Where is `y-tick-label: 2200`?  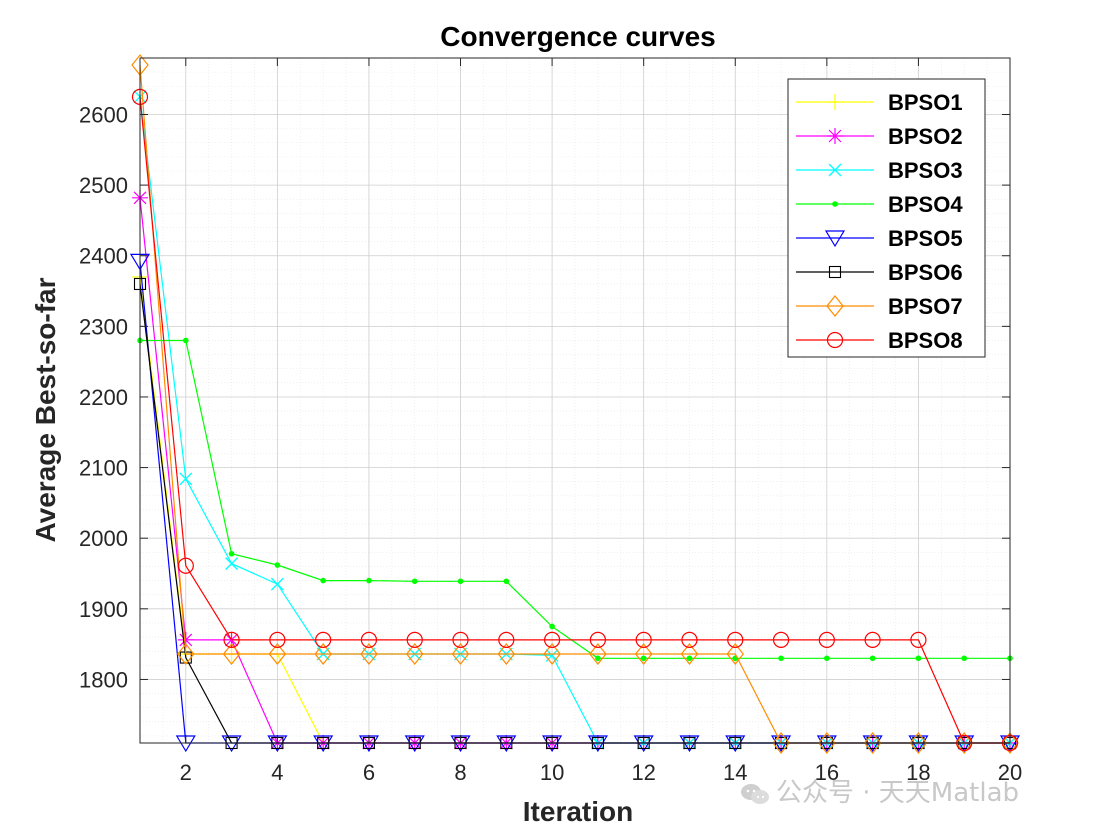
y-tick-label: 2200 is located at coordinates (103, 397).